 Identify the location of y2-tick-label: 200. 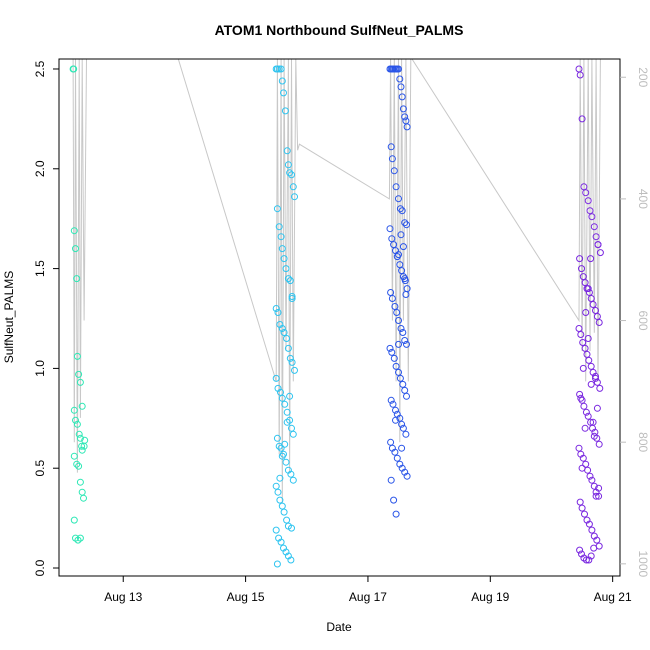
(643, 77).